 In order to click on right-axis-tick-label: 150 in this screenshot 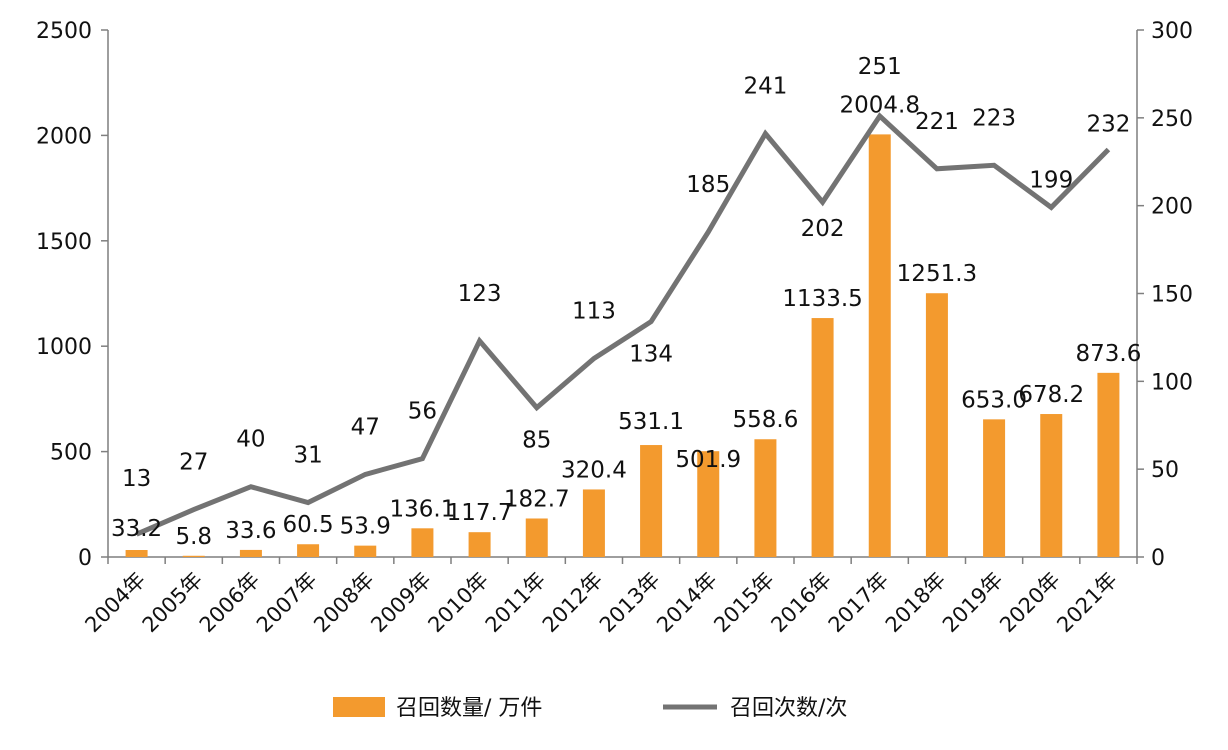, I will do `click(1172, 295)`.